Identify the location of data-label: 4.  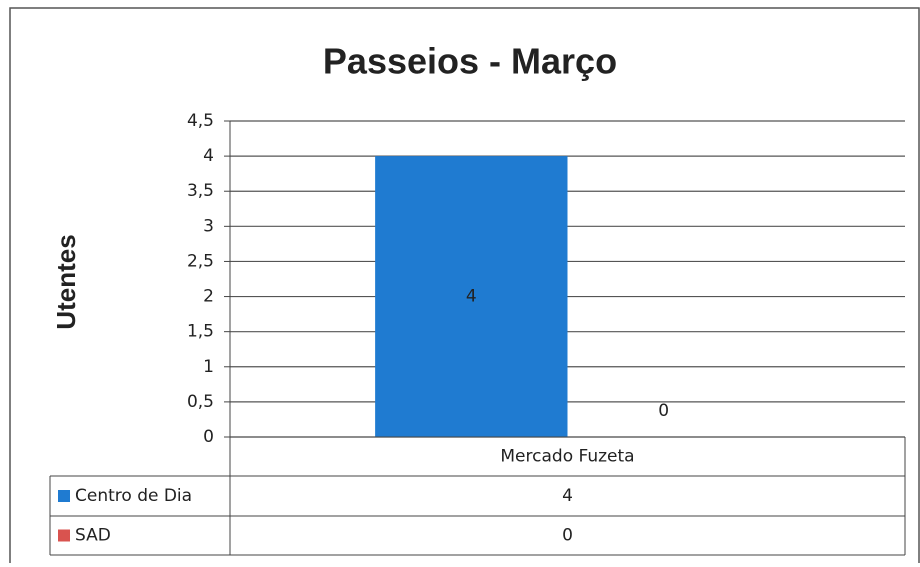
(471, 297).